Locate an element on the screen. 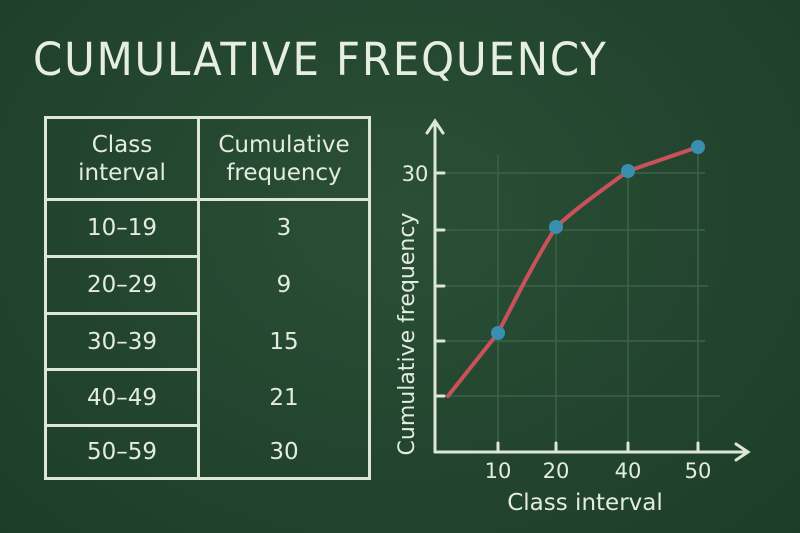 This screenshot has width=800, height=533. header-class-interval: Class interval is located at coordinates (122, 158).